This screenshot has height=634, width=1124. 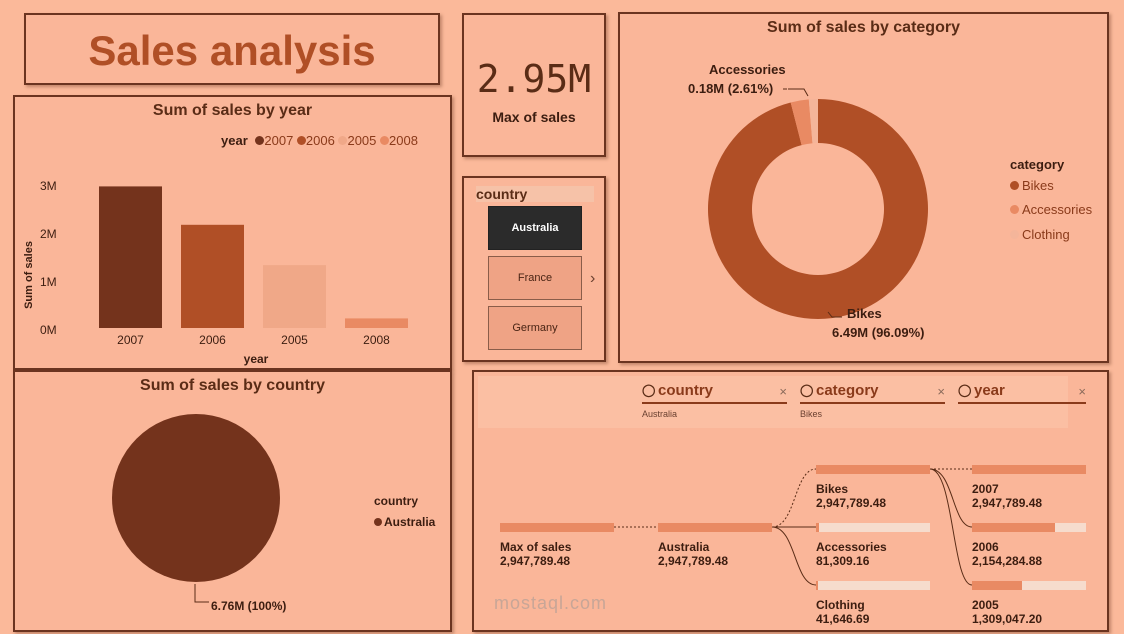 I want to click on category-donut-chart, so click(x=818, y=204).